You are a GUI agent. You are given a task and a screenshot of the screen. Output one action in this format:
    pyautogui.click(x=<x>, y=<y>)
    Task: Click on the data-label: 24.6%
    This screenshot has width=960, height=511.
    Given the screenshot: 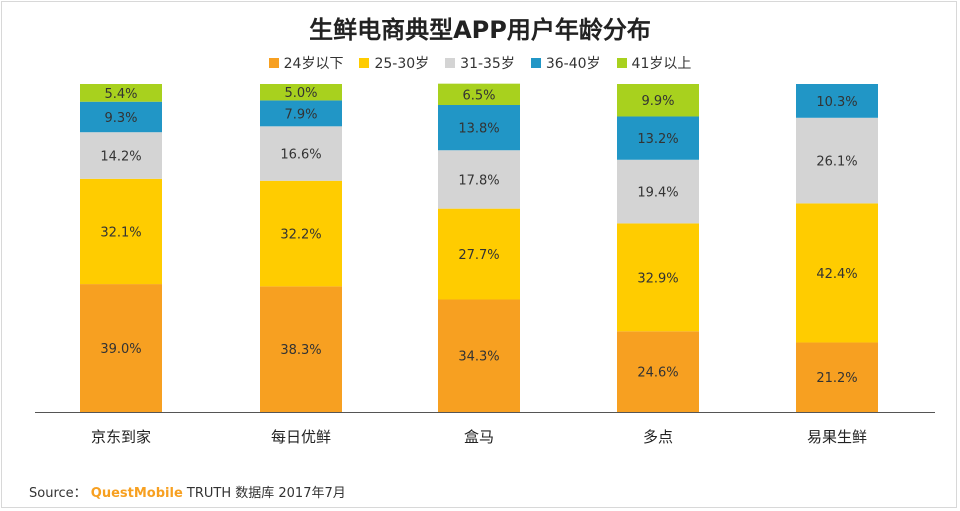 What is the action you would take?
    pyautogui.click(x=657, y=373)
    